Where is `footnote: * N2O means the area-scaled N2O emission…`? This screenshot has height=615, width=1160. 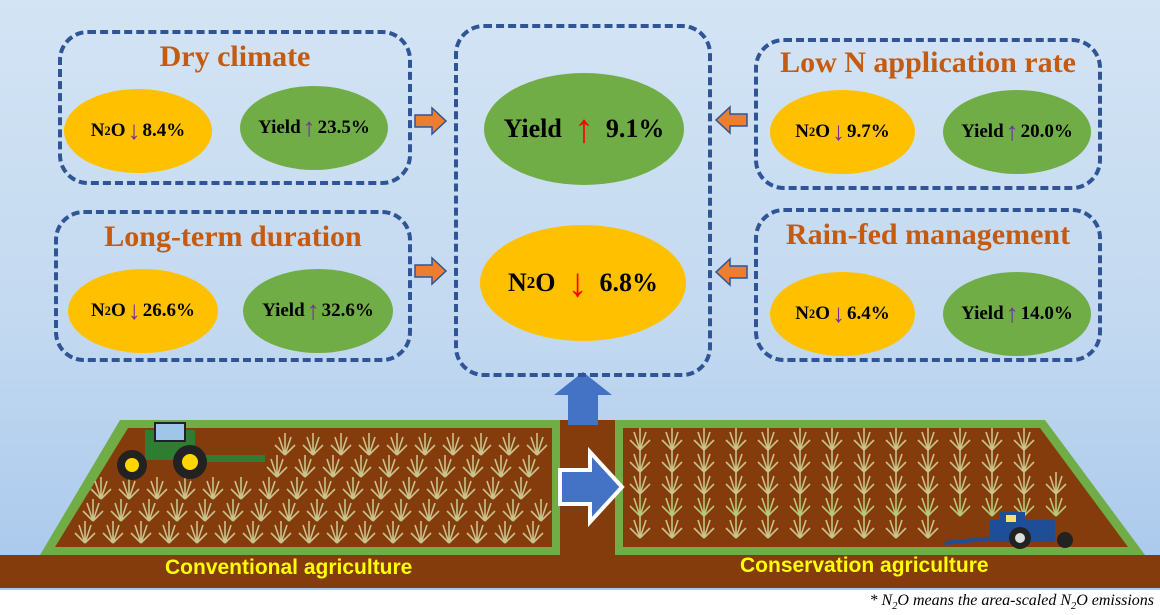 footnote: * N2O means the area-scaled N2O emission… is located at coordinates (1012, 602).